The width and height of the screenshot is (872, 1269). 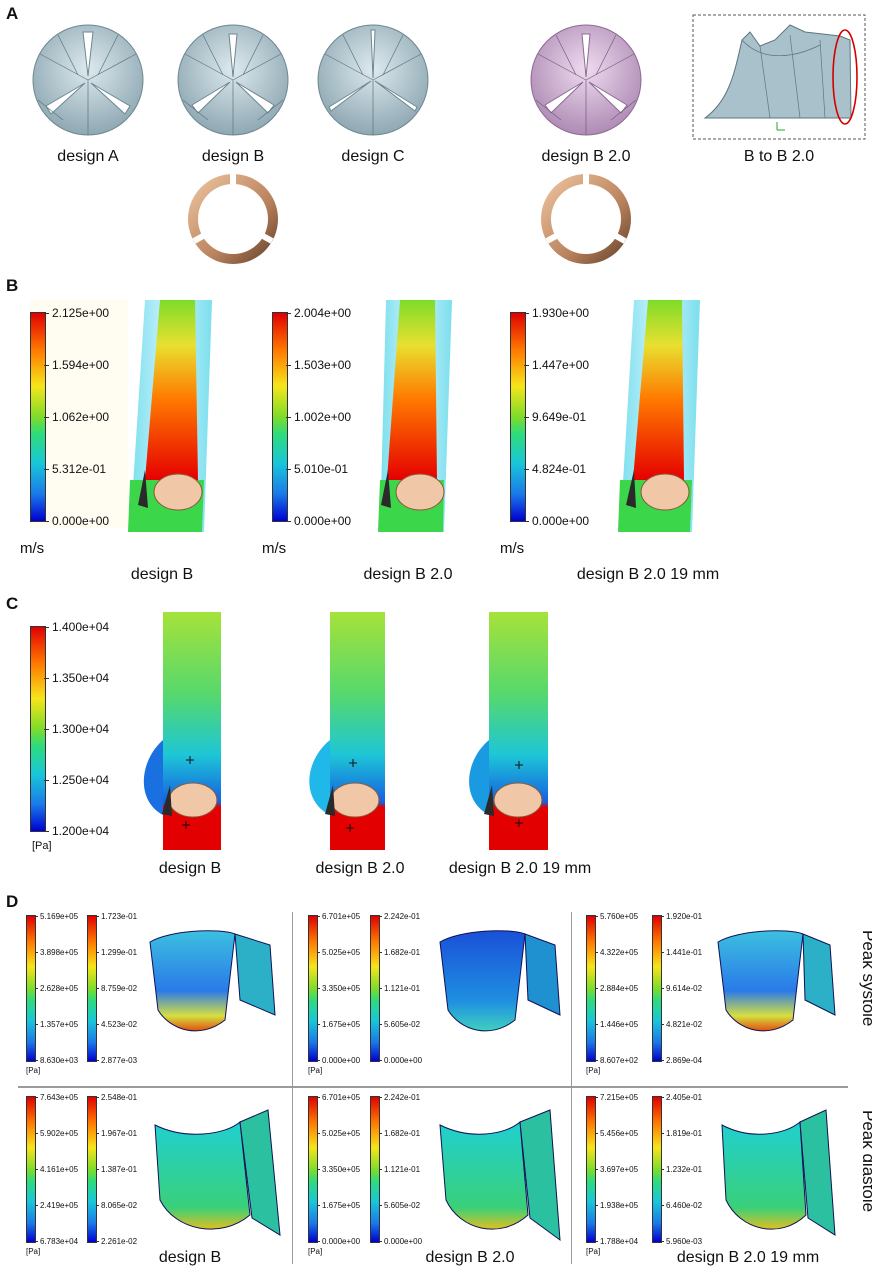 I want to click on pressure-design-b, so click(x=182, y=731).